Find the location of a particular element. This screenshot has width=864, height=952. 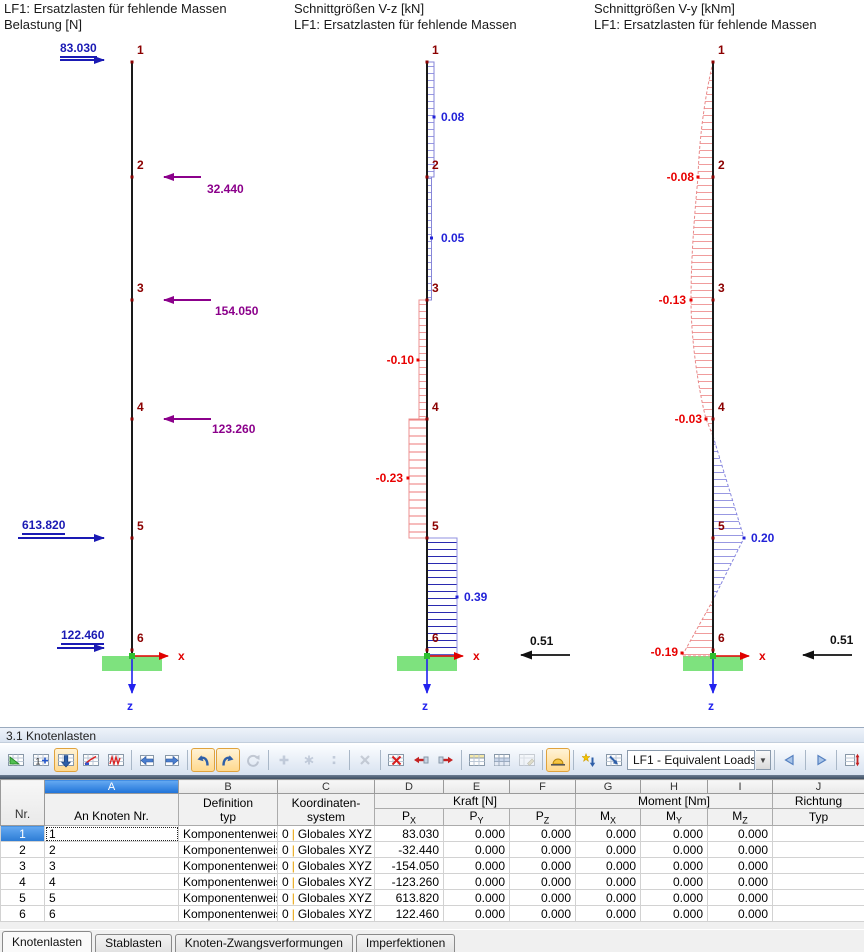

row-delete-icon is located at coordinates (421, 760).